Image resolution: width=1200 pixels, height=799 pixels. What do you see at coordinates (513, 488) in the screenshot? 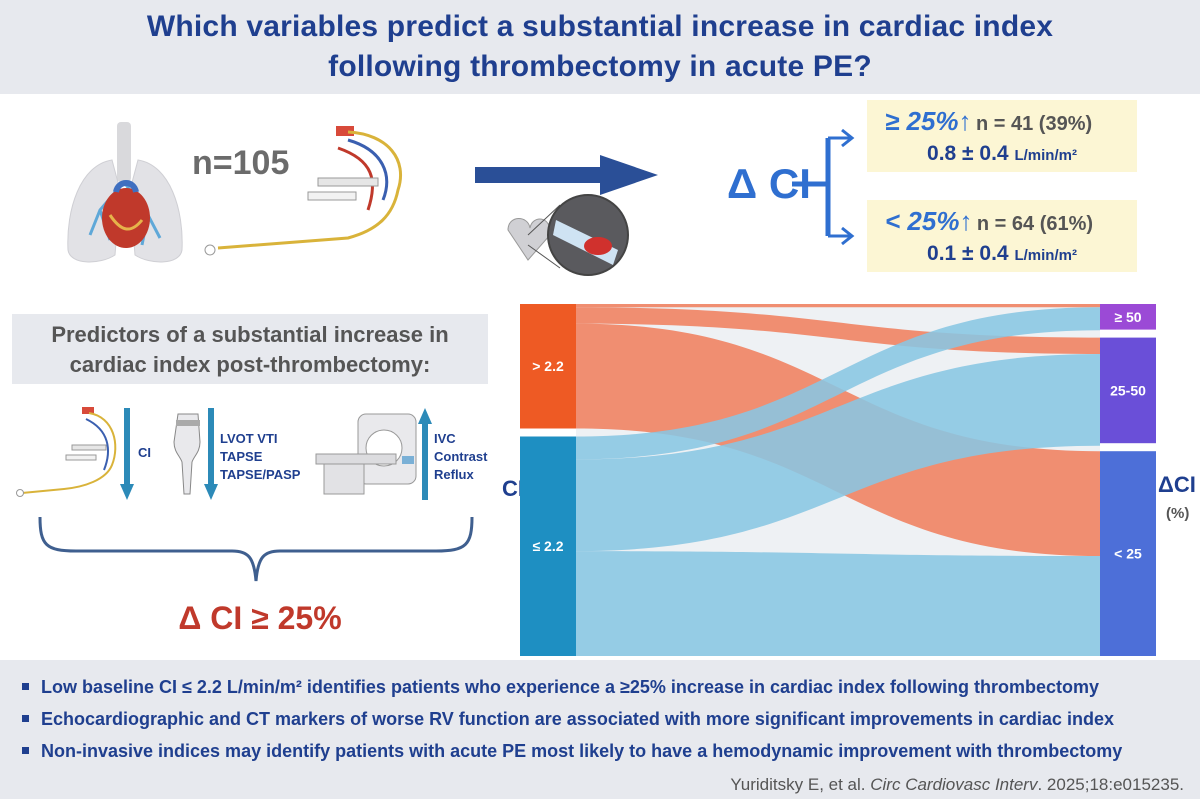
I see `sankey-left-axis-label: CI` at bounding box center [513, 488].